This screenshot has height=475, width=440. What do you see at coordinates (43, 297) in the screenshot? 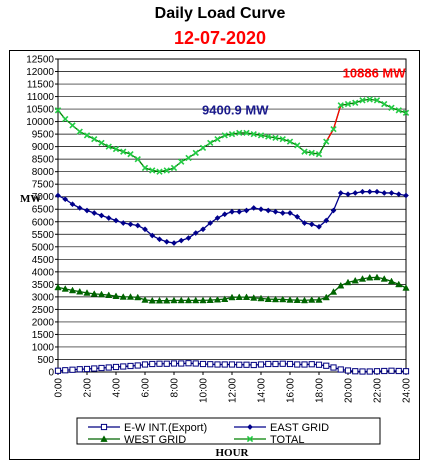
I see `y-tick-label: 3000` at bounding box center [43, 297].